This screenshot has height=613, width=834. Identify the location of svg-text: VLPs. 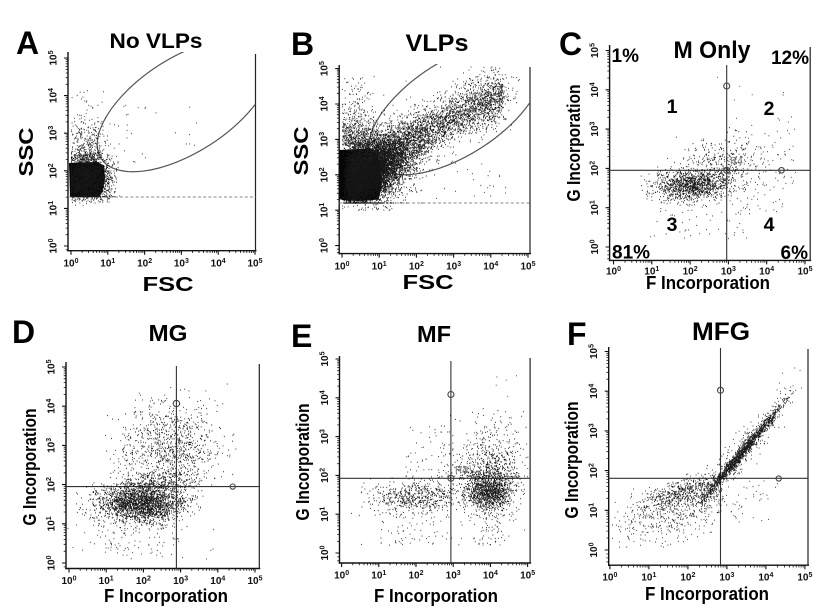
(437, 43).